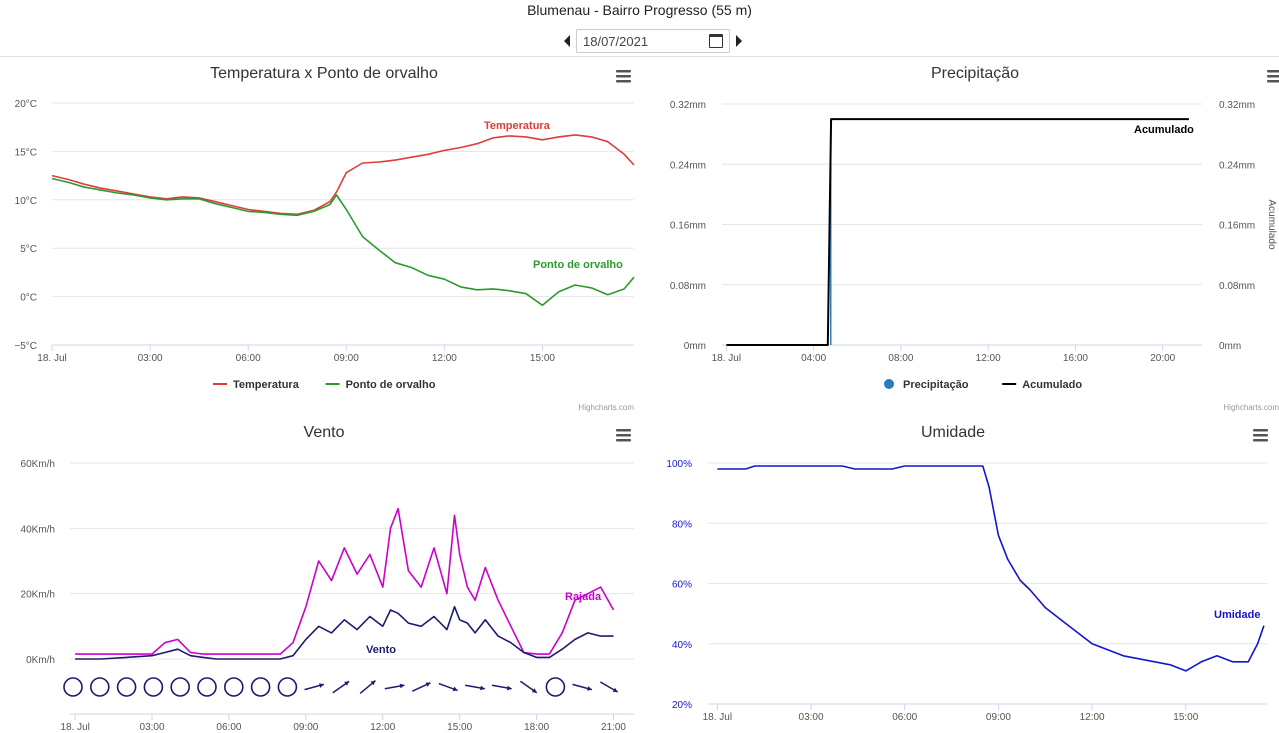 Image resolution: width=1279 pixels, height=733 pixels. Describe the element at coordinates (324, 432) in the screenshot. I see `chart-title: Vento` at that location.